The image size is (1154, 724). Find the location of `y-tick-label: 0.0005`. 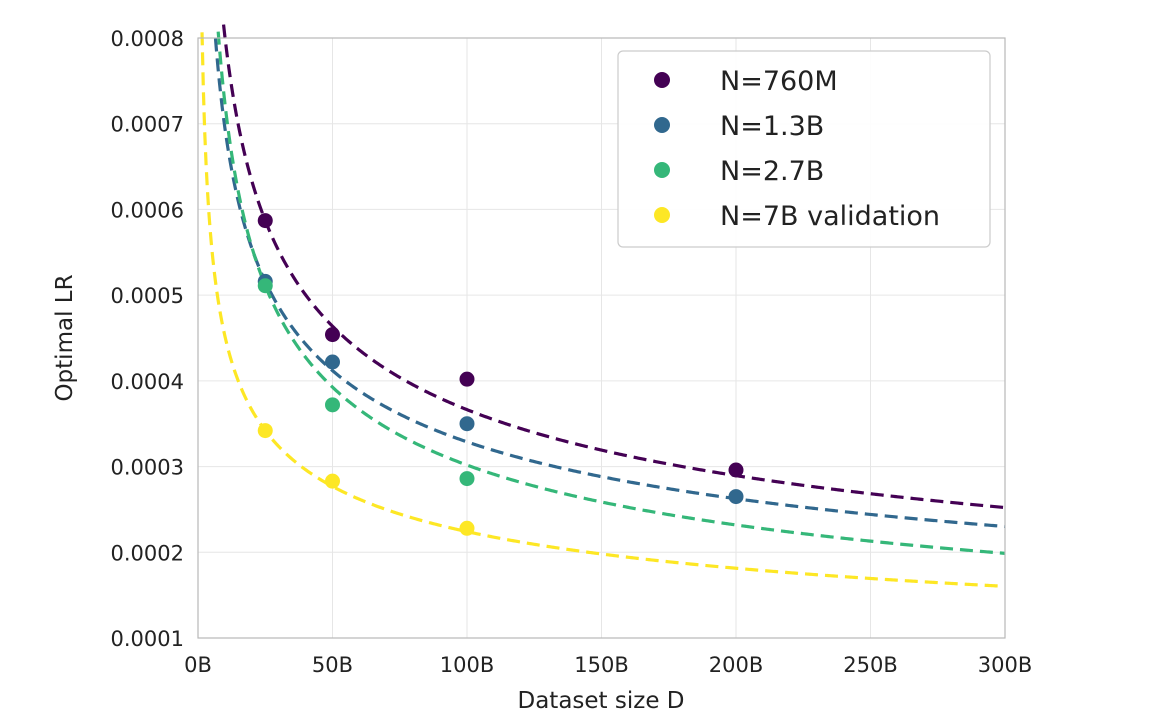

y-tick-label: 0.0005 is located at coordinates (147, 296).